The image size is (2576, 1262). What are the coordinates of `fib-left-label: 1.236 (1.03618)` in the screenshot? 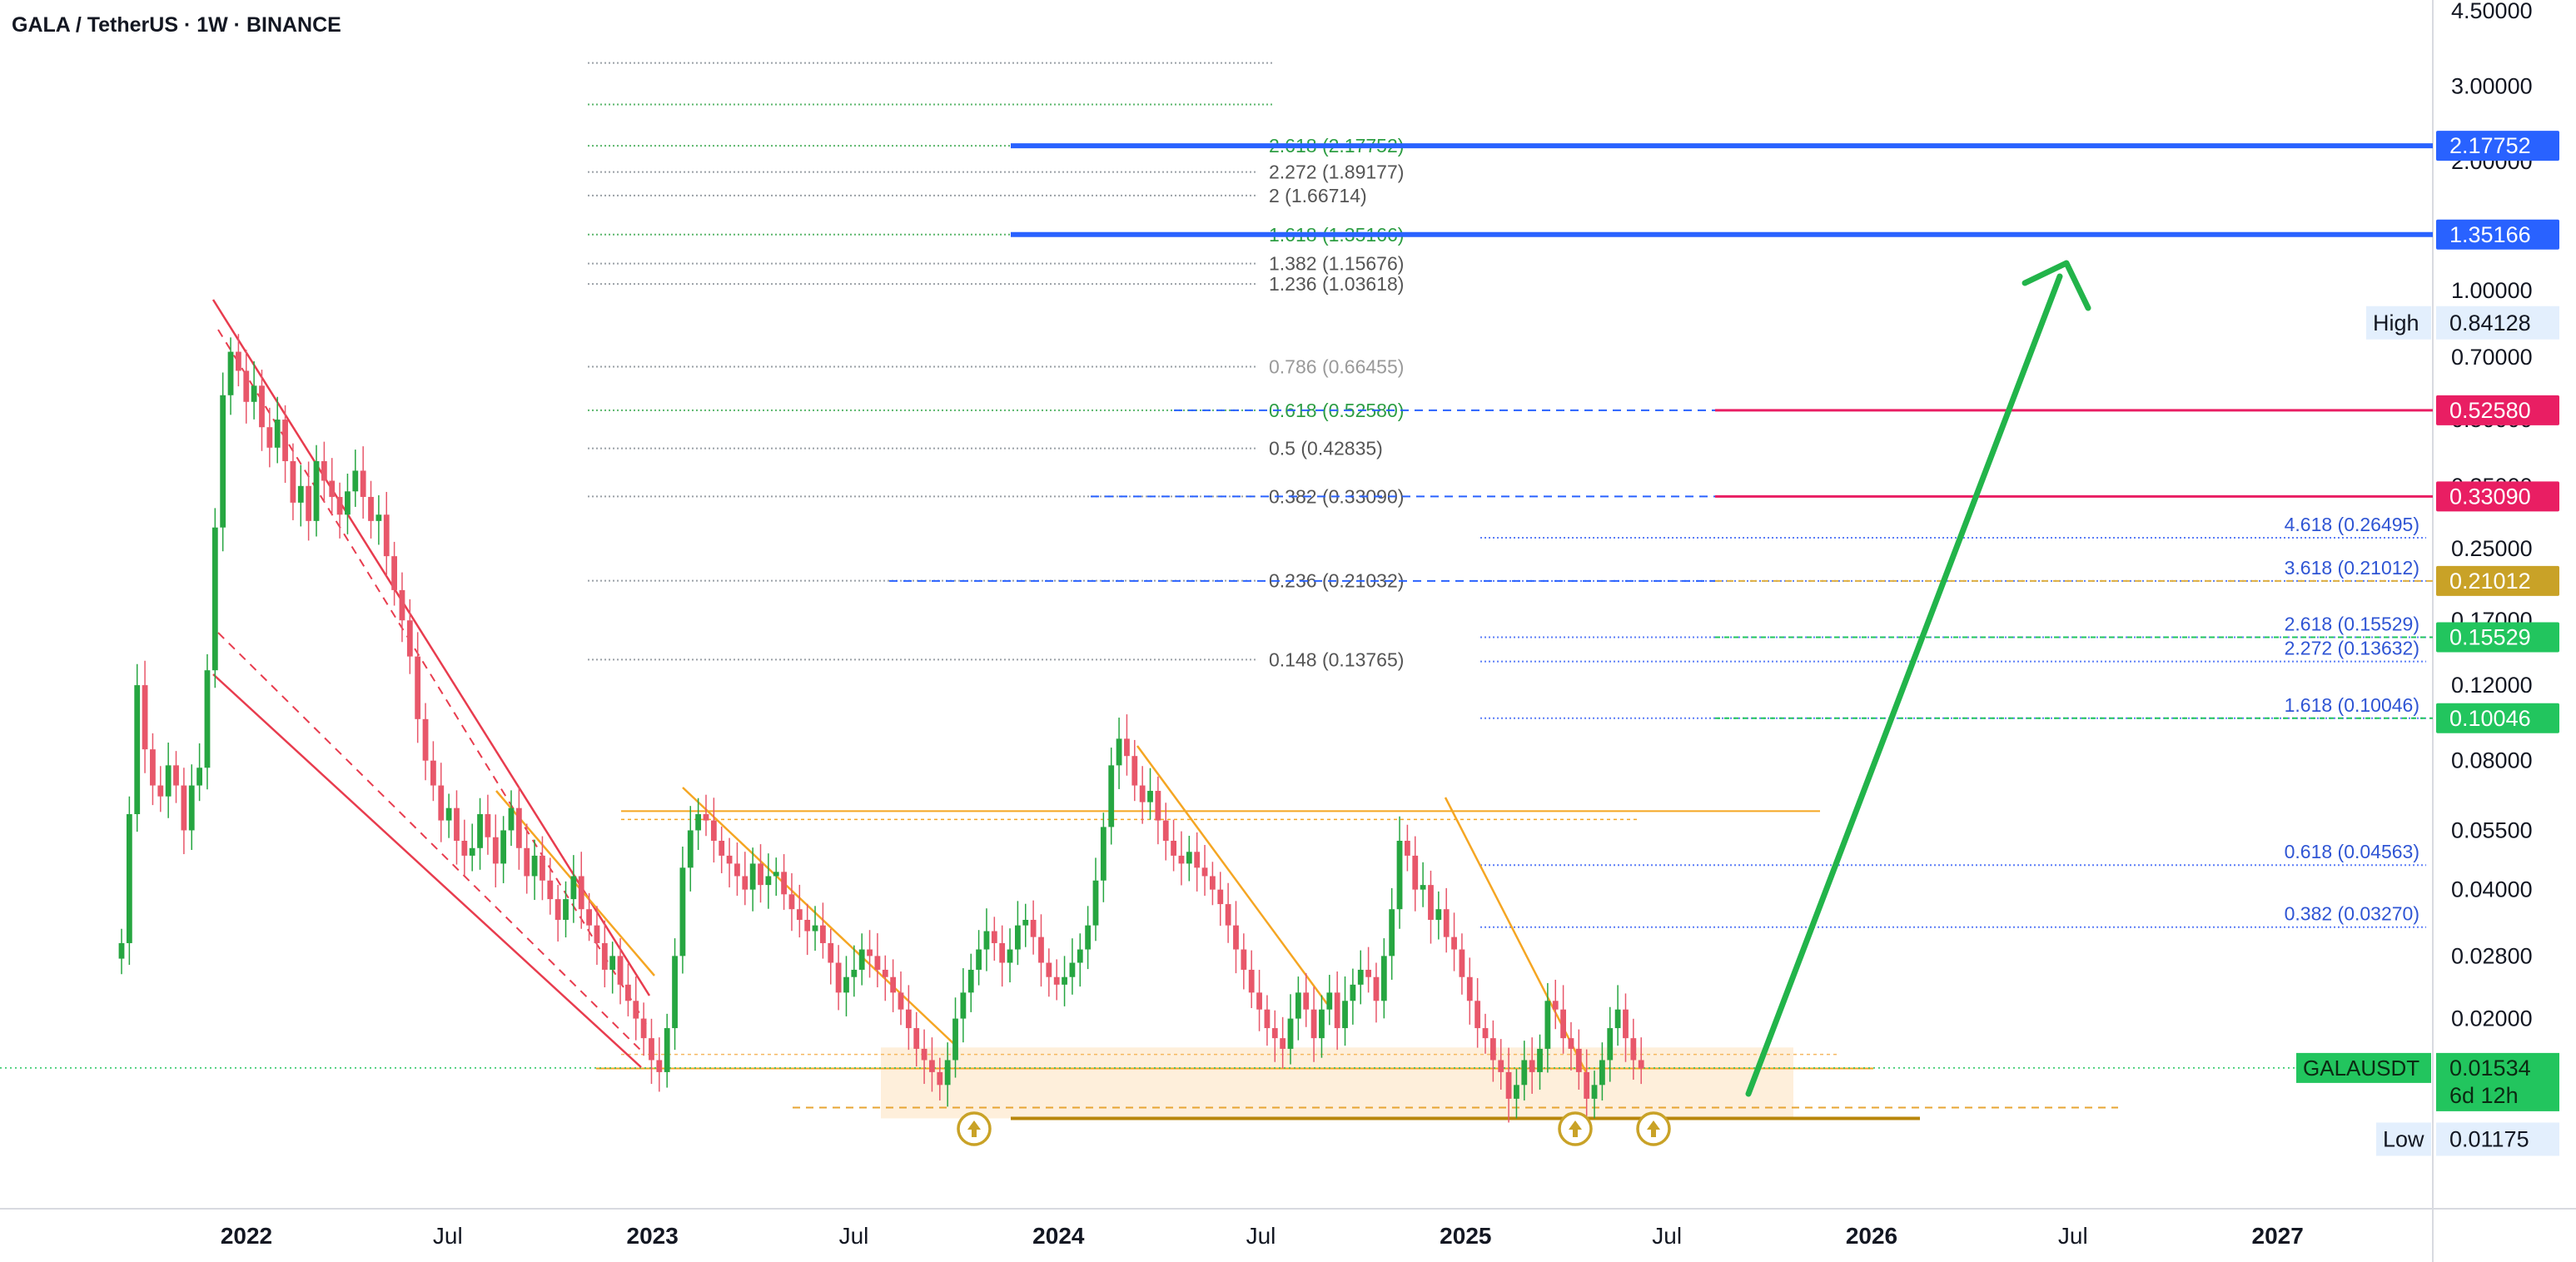 It's located at (1336, 284).